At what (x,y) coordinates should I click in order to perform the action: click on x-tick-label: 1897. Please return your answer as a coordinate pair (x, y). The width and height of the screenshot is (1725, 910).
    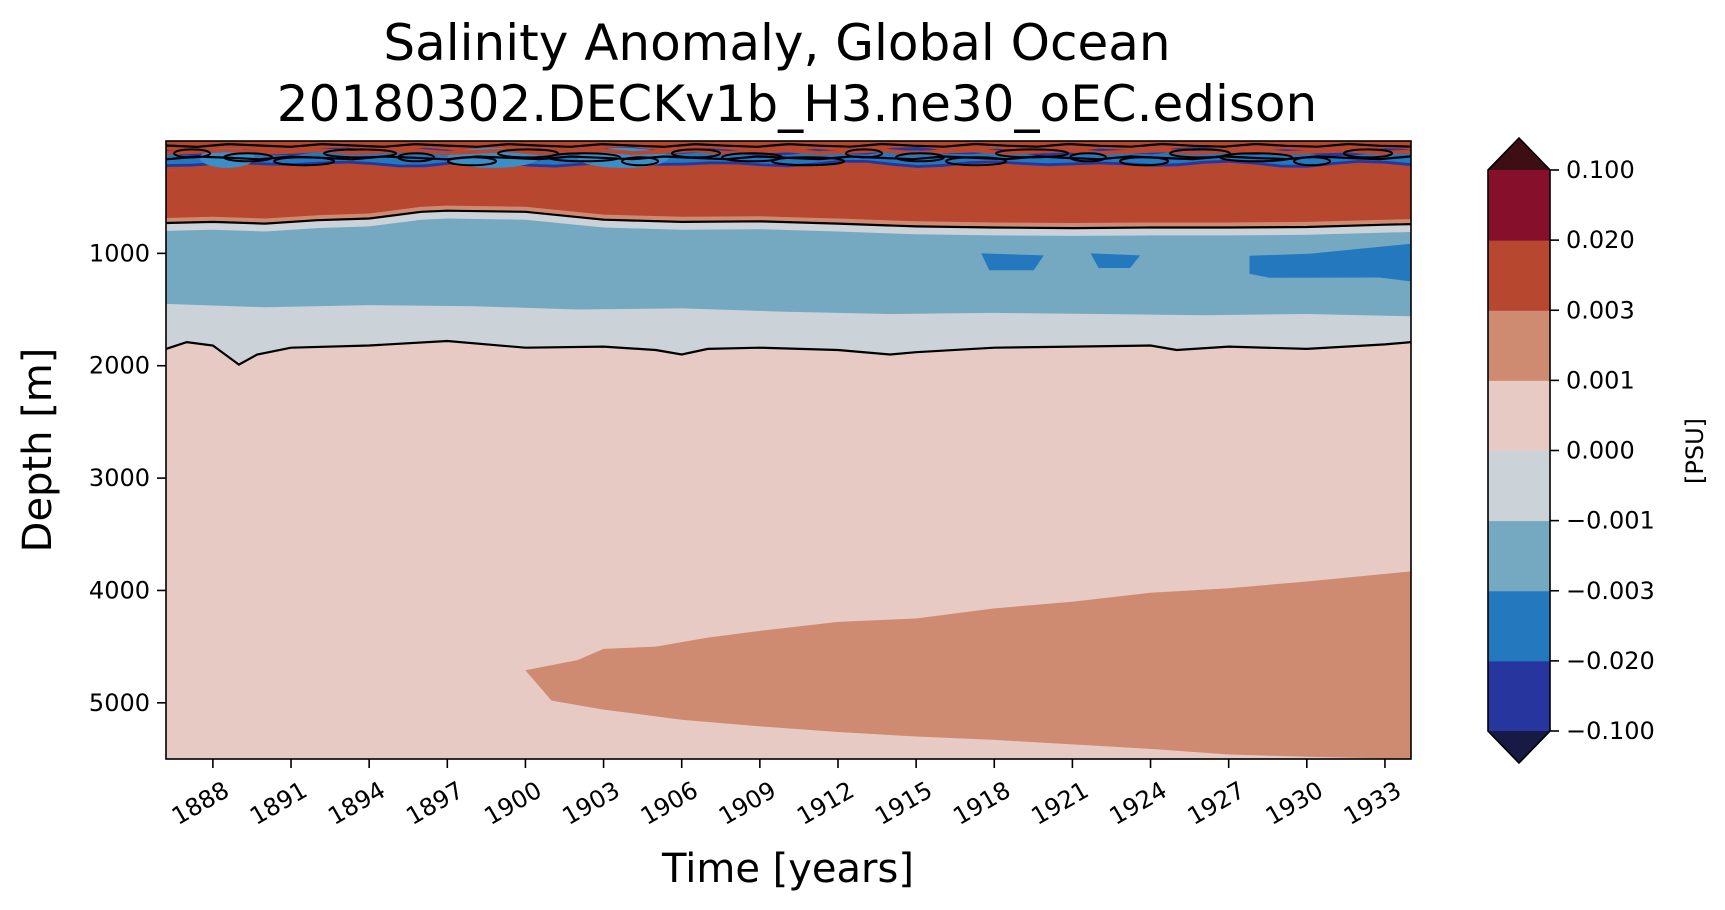
    Looking at the image, I should click on (434, 803).